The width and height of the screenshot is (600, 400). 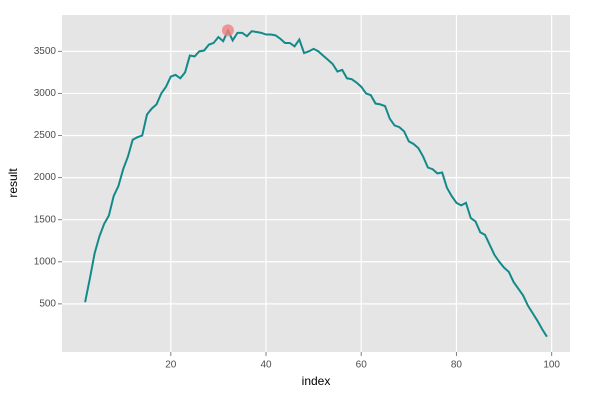 I want to click on y-axis-title: result, so click(x=13, y=183).